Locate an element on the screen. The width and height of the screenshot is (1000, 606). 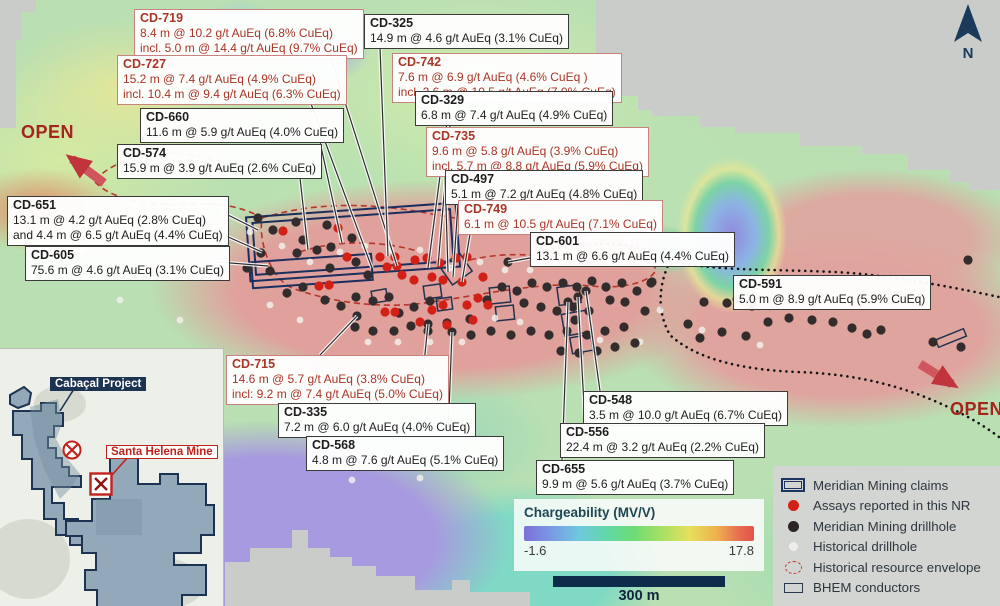
chargeability-gradient-bar is located at coordinates (639, 533).